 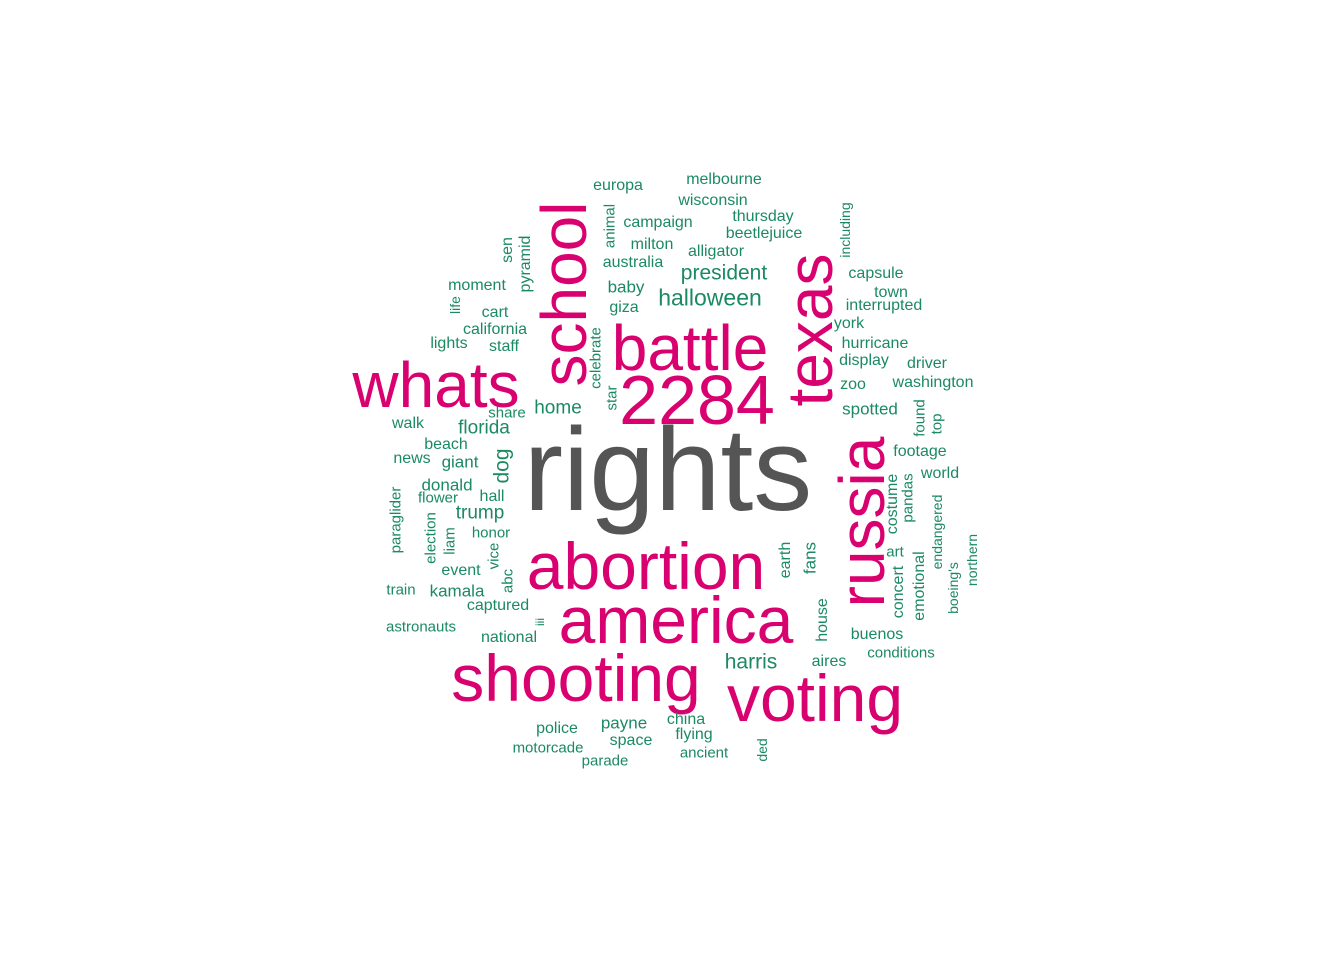 What do you see at coordinates (704, 753) in the screenshot?
I see `word-ancient: ancient` at bounding box center [704, 753].